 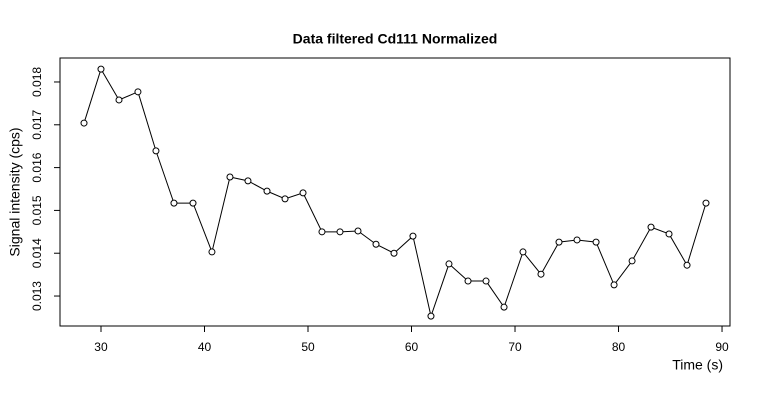 I want to click on y-axis-title: Signal intensity (cps), so click(x=15, y=191).